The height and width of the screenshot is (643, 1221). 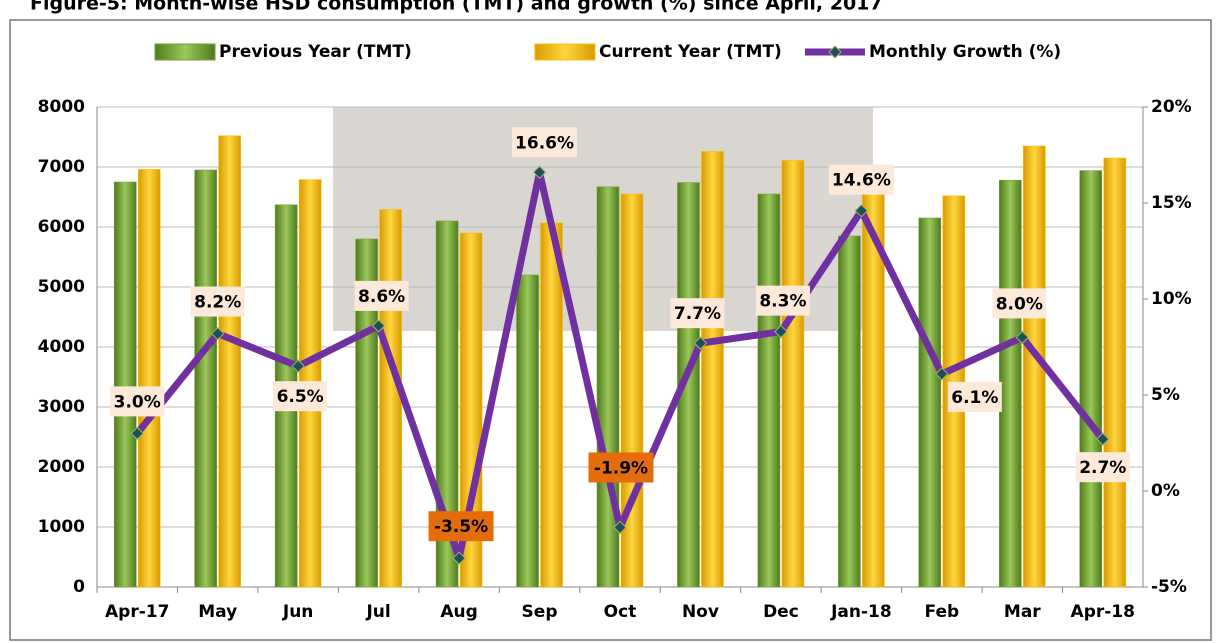 What do you see at coordinates (1103, 612) in the screenshot?
I see `x-tick-label: Apr-18` at bounding box center [1103, 612].